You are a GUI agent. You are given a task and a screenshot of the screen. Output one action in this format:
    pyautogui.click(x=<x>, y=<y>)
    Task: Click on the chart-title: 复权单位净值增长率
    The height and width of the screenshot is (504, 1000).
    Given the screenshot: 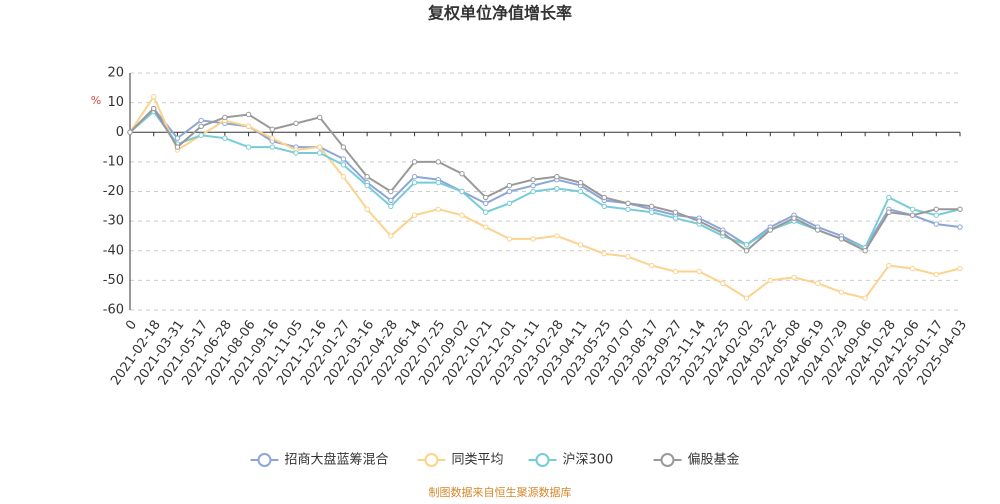 What is the action you would take?
    pyautogui.click(x=499, y=13)
    